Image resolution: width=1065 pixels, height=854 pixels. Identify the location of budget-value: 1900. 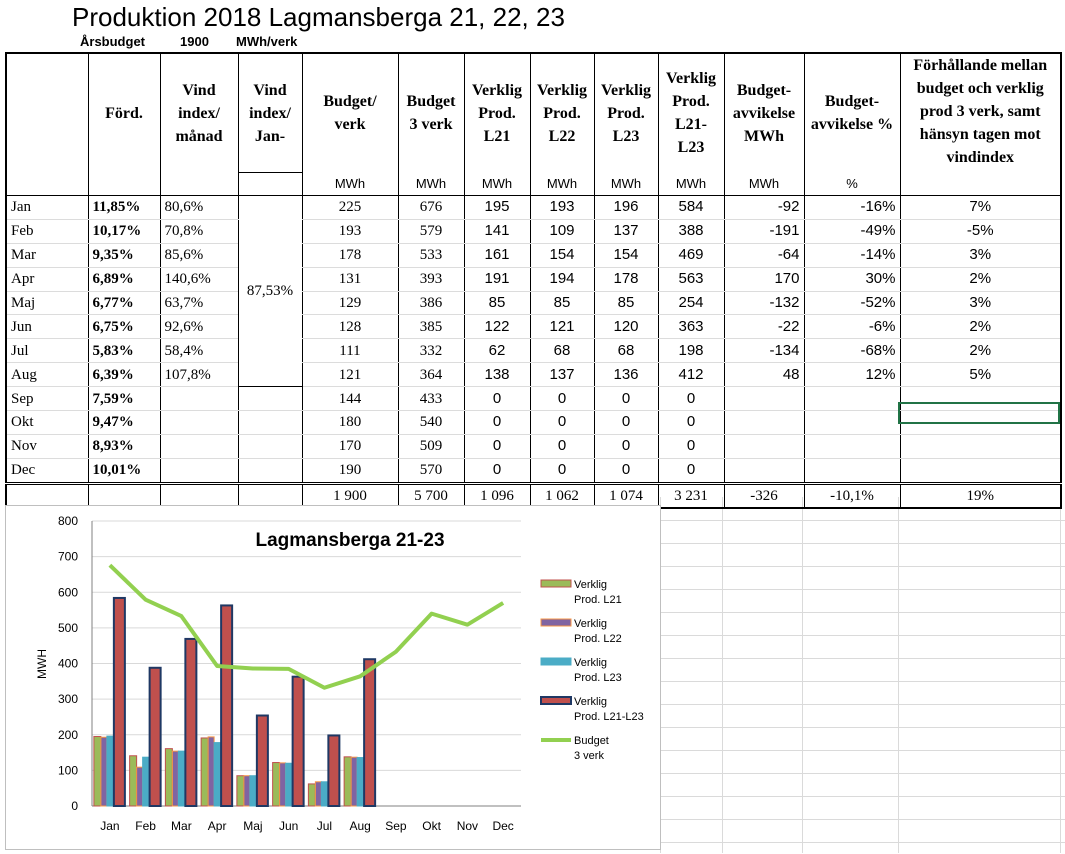
(194, 41).